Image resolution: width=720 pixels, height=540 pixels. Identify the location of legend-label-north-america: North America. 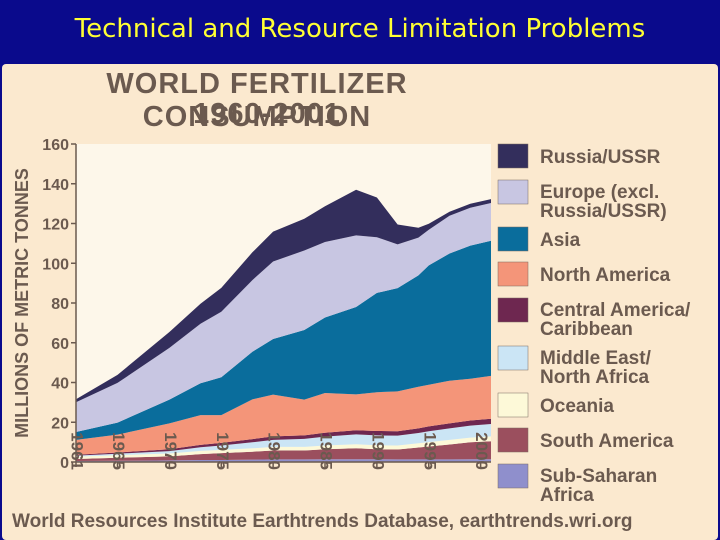
(605, 275).